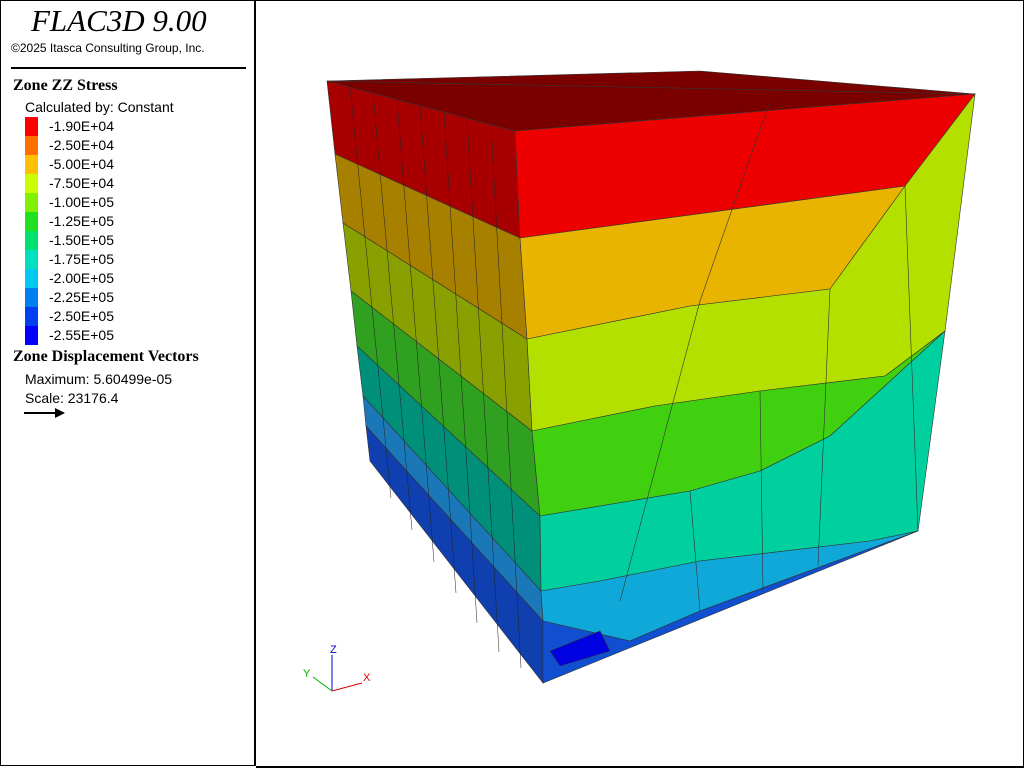  I want to click on legend-label: -1.00E+05, so click(81, 202).